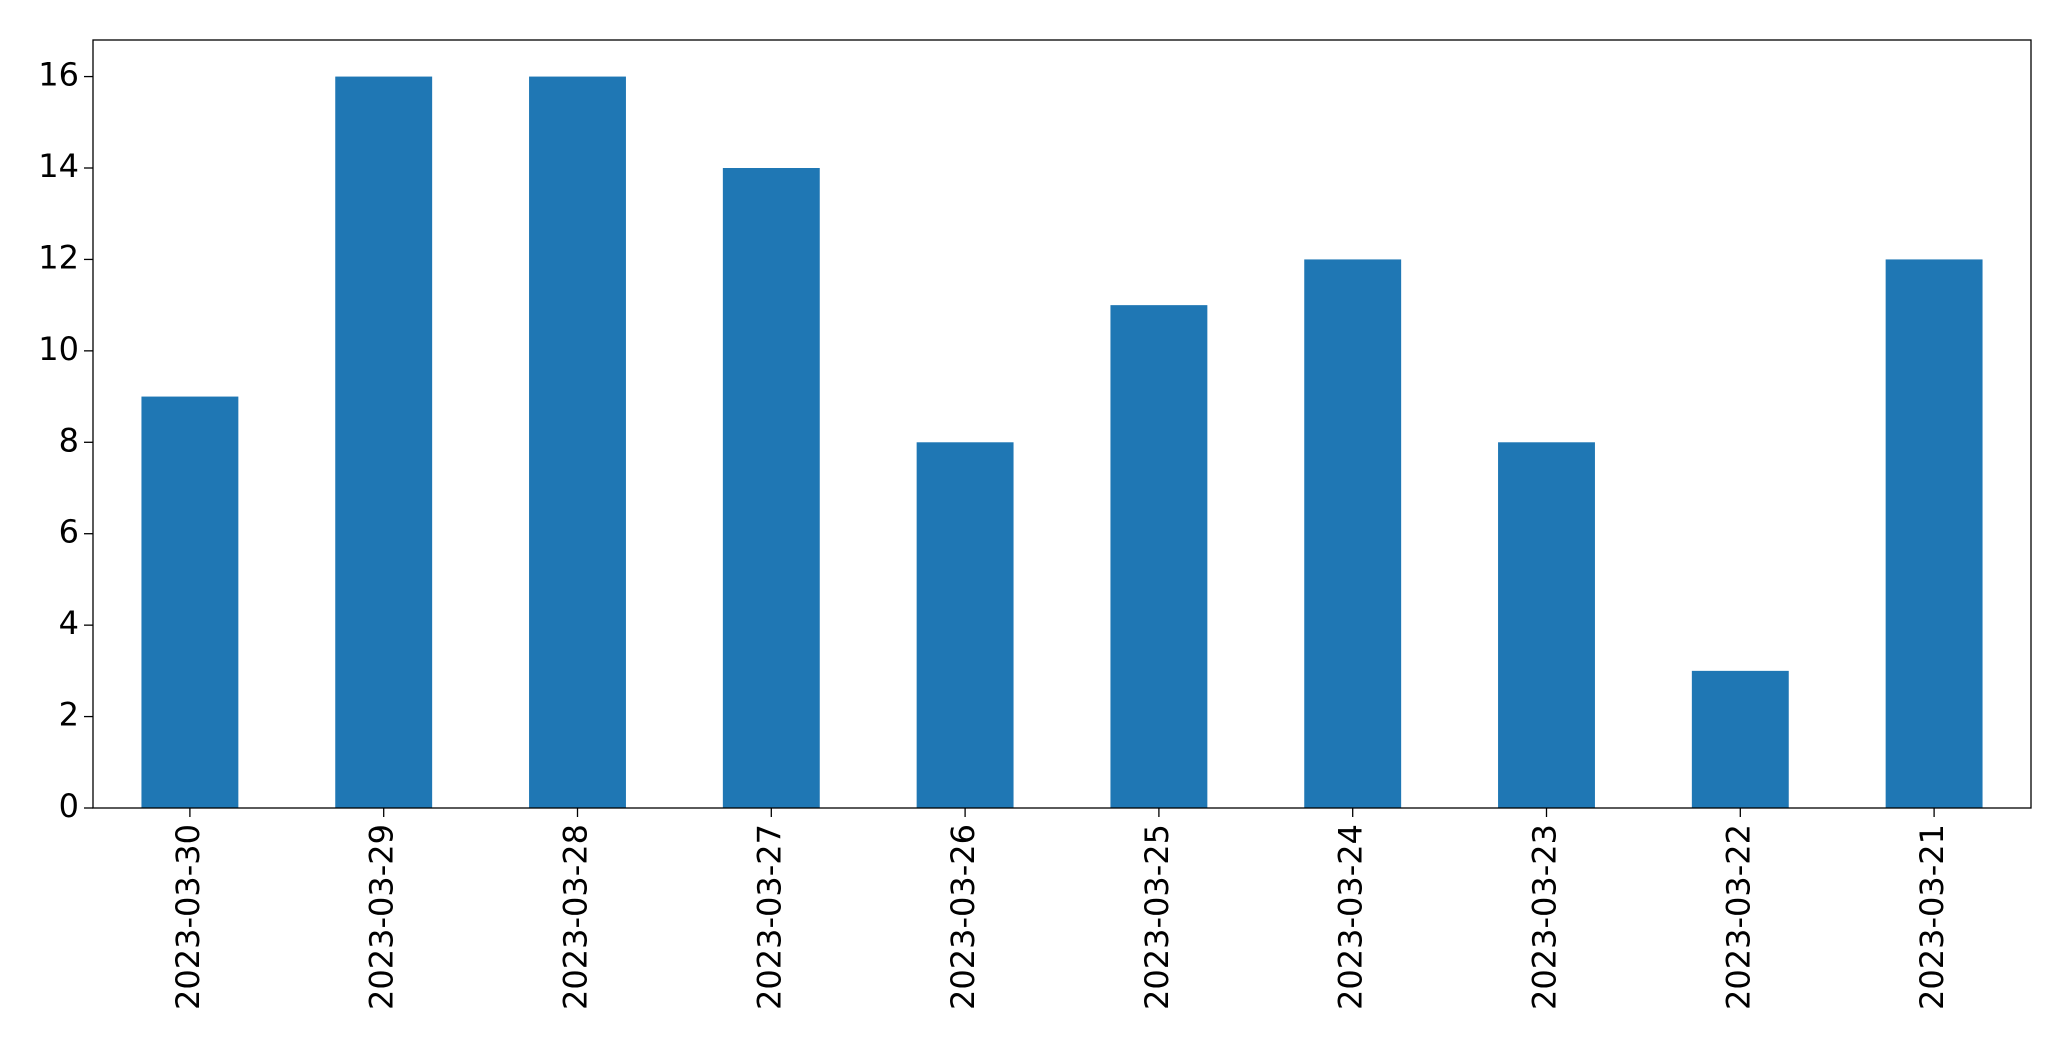  I want to click on x-tick-label: 2023-03-28, so click(576, 917).